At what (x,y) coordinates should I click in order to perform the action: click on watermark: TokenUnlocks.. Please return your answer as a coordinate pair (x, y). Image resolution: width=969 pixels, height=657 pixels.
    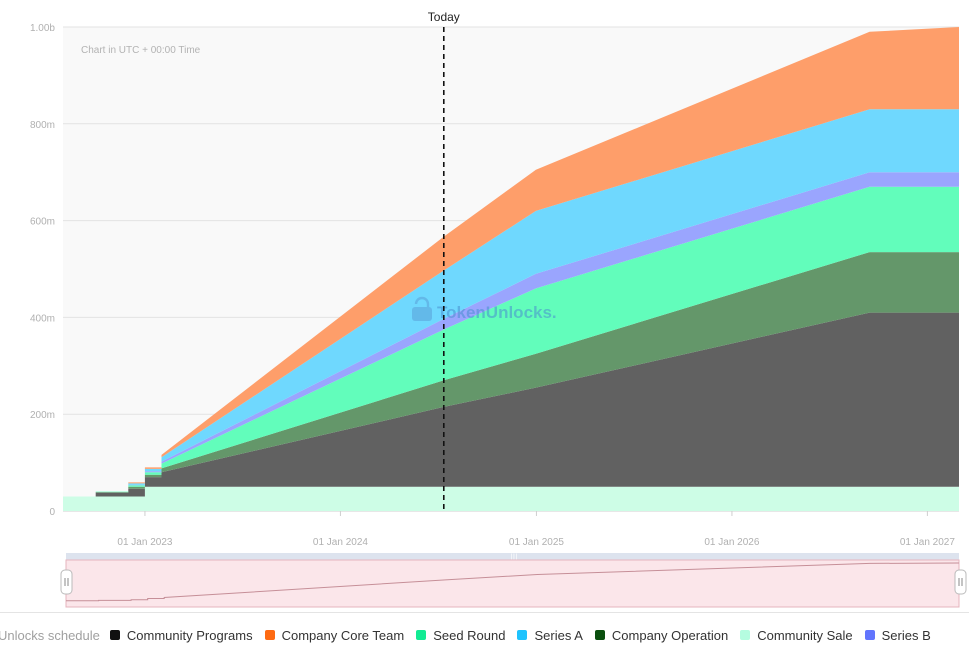
    Looking at the image, I should click on (484, 309).